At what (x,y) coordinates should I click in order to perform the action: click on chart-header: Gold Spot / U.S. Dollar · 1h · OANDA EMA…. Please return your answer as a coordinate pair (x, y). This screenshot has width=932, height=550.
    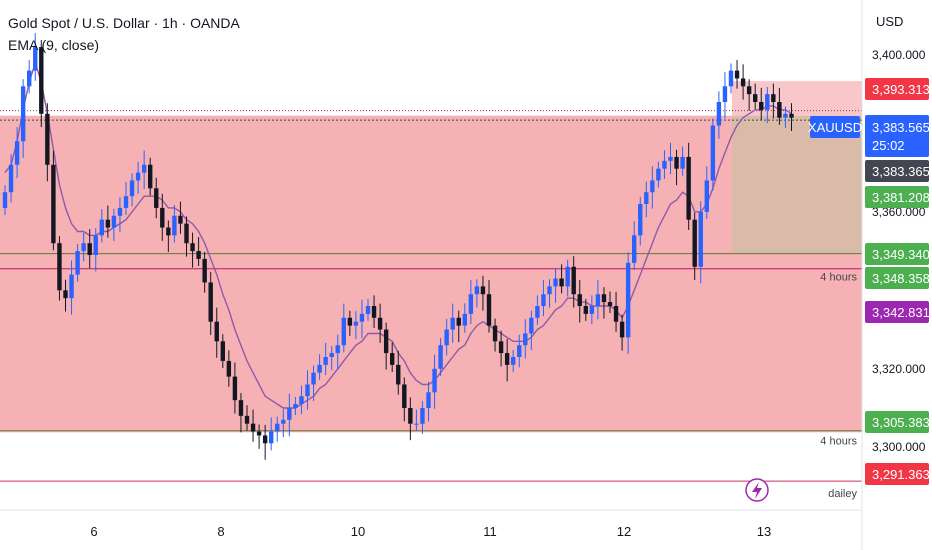
    Looking at the image, I should click on (124, 34).